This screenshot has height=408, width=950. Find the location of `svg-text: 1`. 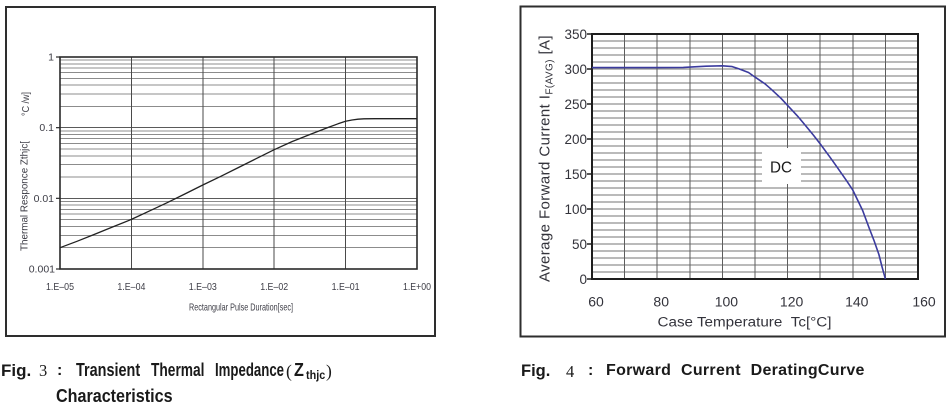

svg-text: 1 is located at coordinates (51, 58).